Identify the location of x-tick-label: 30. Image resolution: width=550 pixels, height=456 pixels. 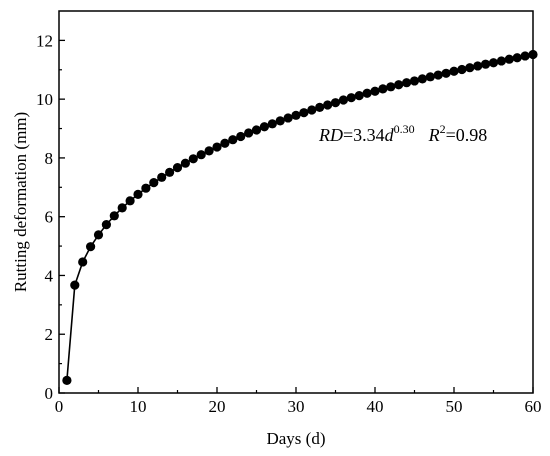
(296, 406).